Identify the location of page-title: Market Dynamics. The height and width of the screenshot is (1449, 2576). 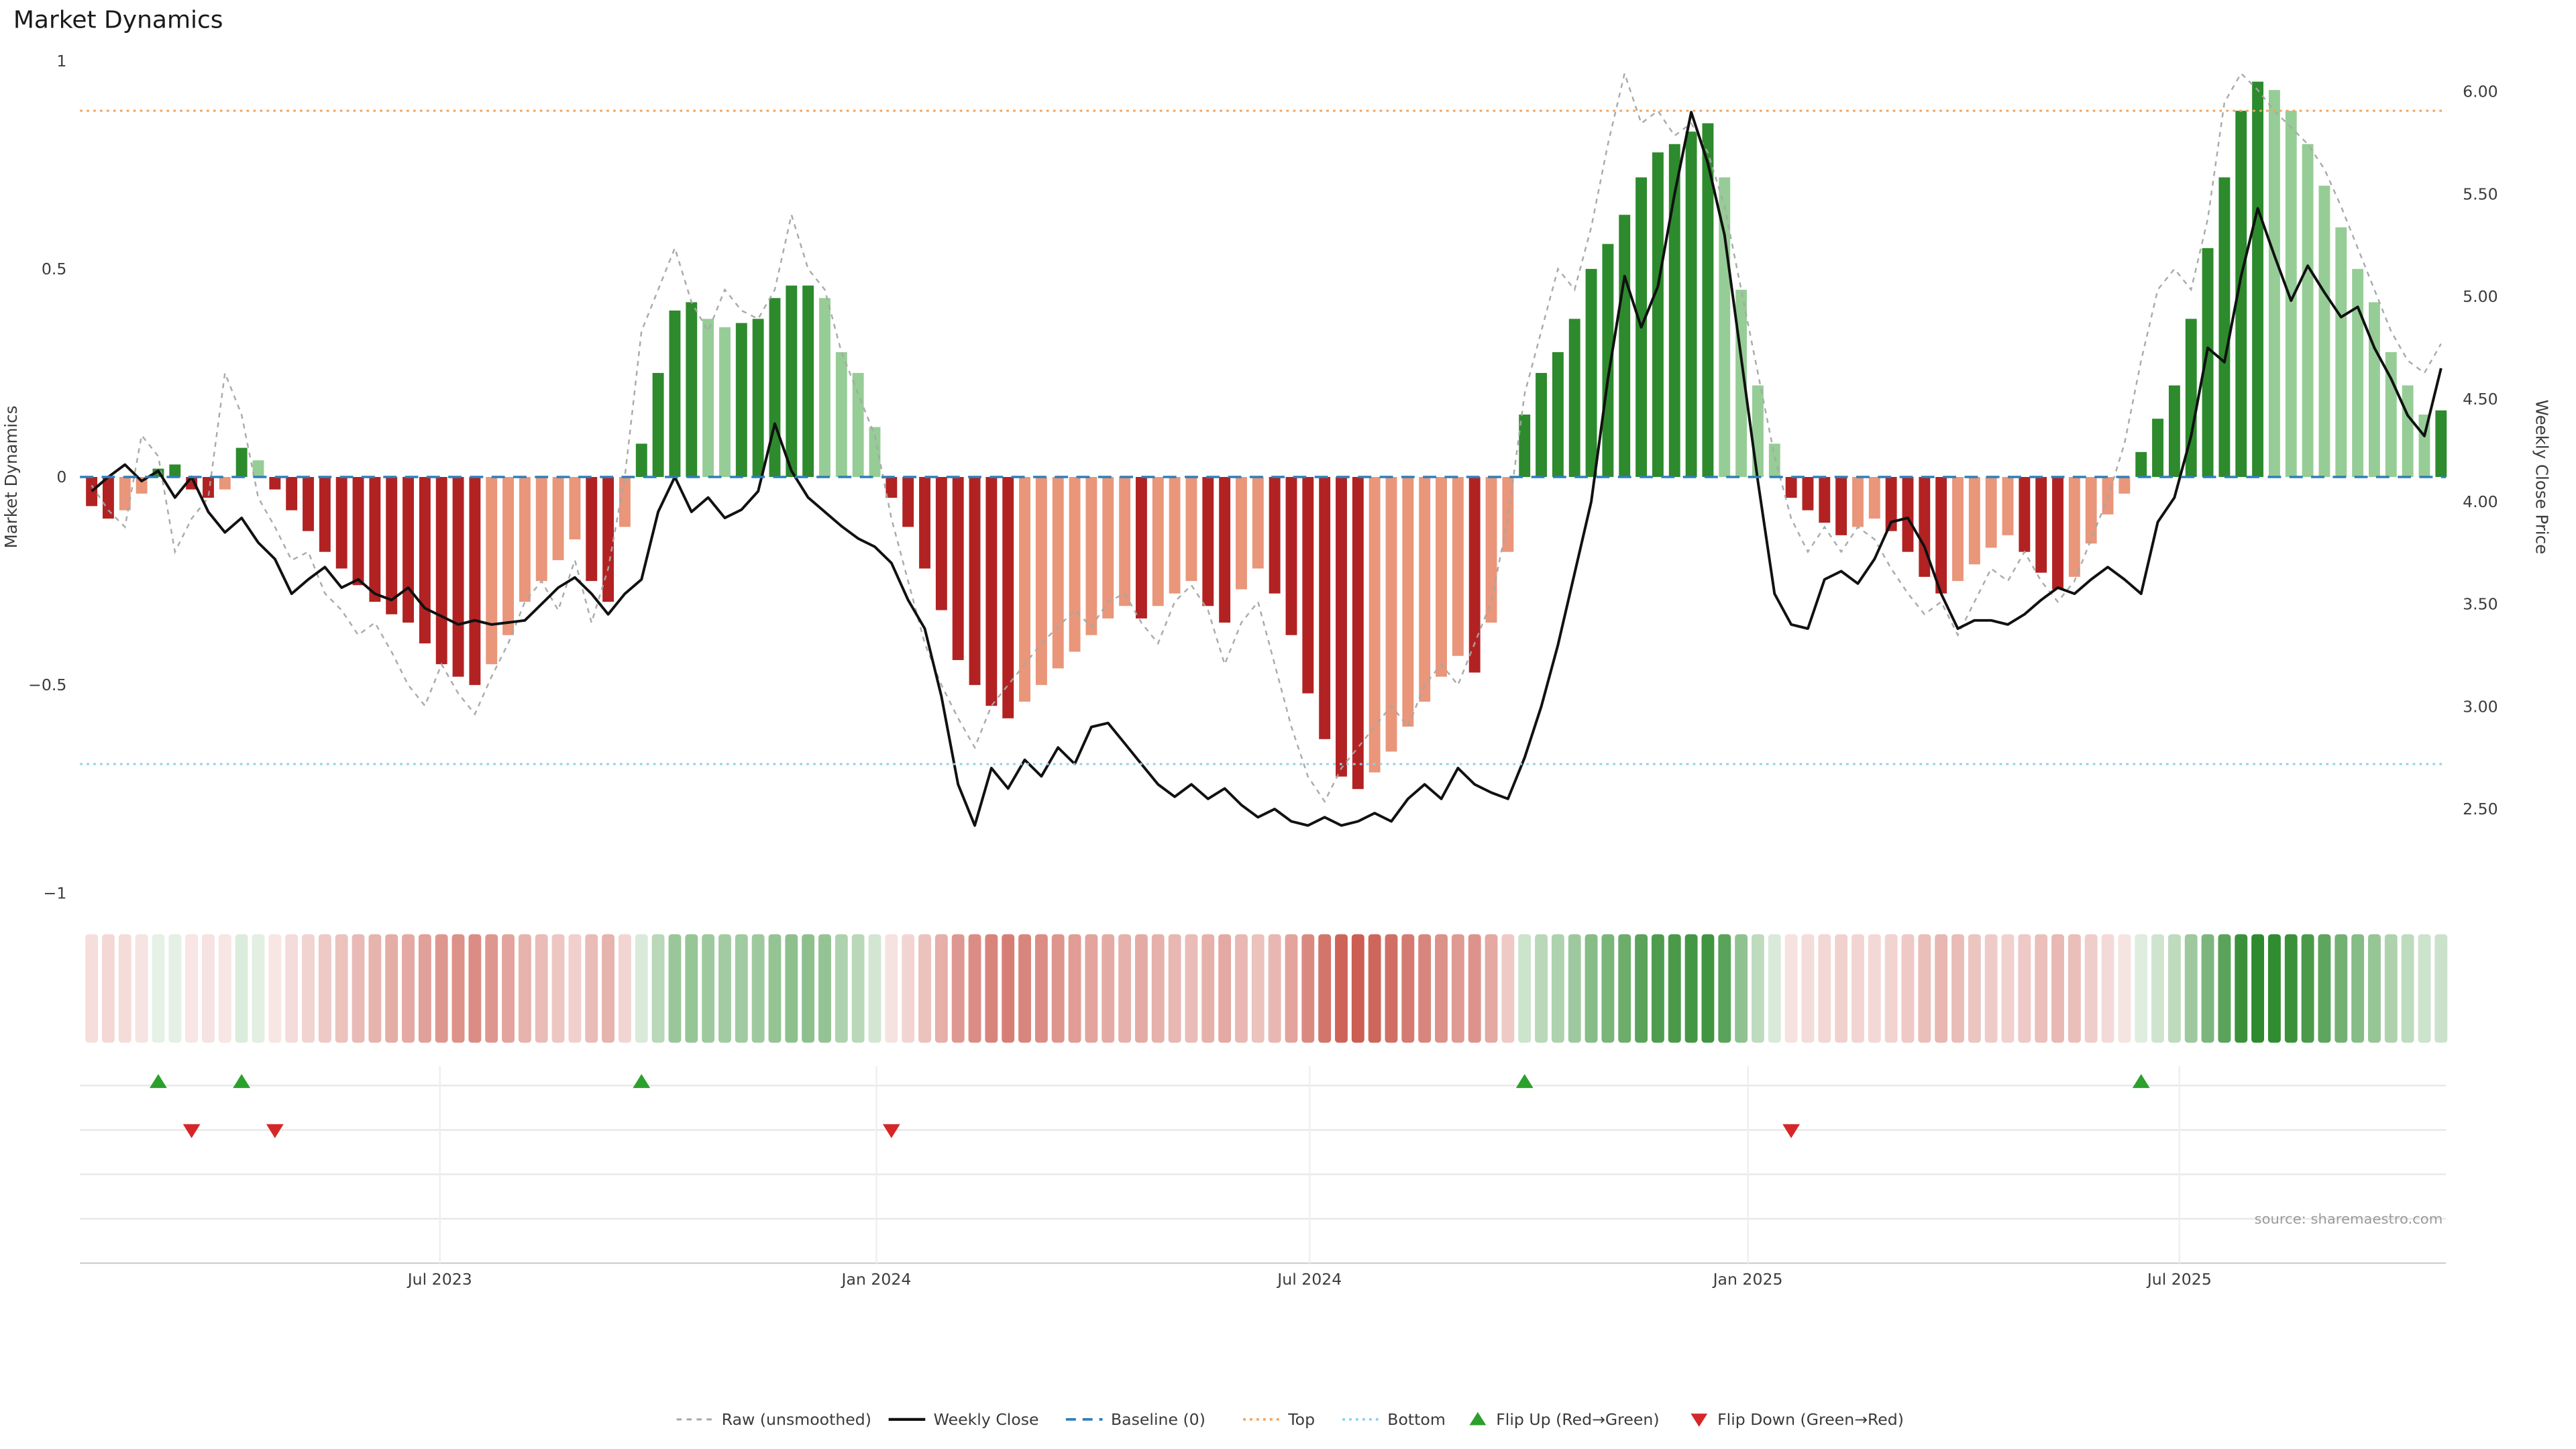
(118, 20).